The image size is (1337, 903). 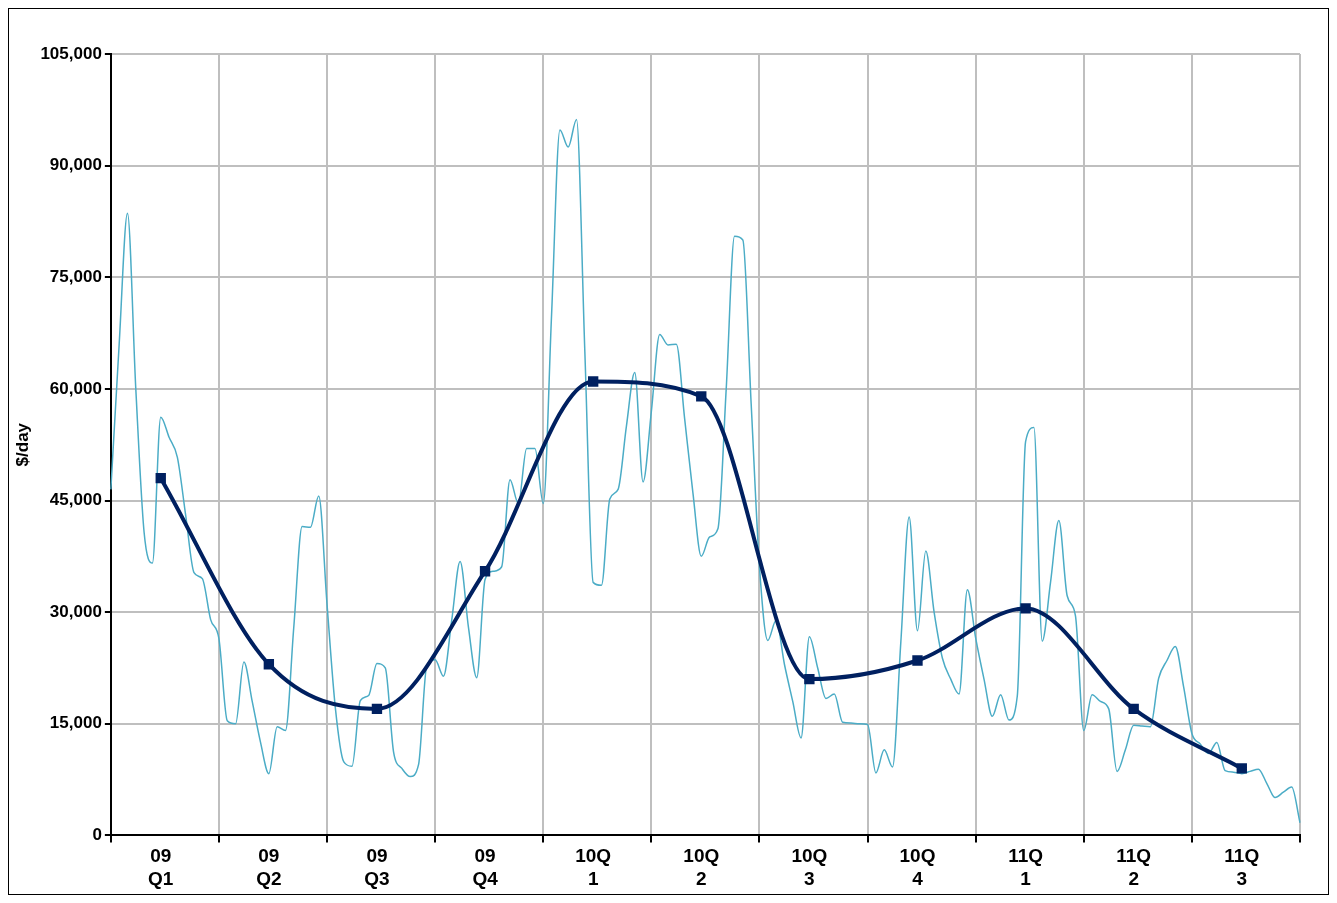 What do you see at coordinates (75, 276) in the screenshot?
I see `y-tick-label: 75,000` at bounding box center [75, 276].